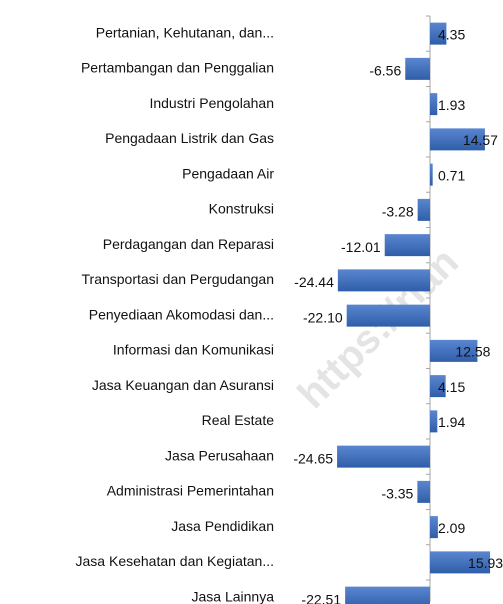  What do you see at coordinates (193, 350) in the screenshot?
I see `category-label: Informasi dan Komunikasi` at bounding box center [193, 350].